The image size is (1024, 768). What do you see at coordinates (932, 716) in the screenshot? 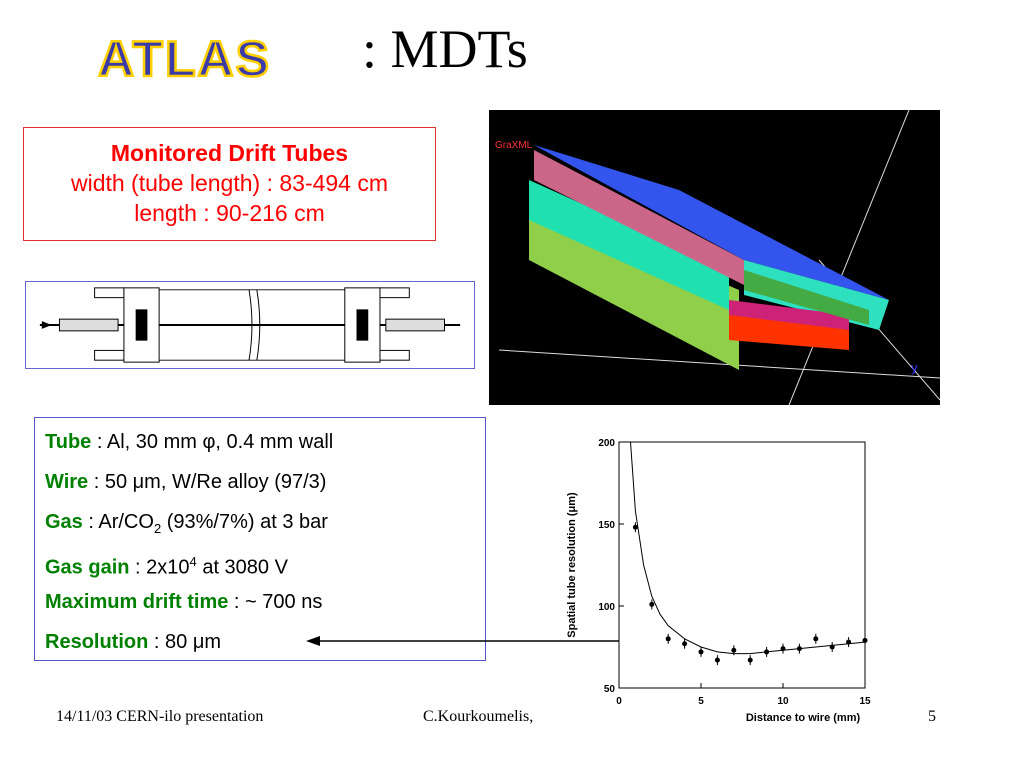
I see `footer-page-number: 5` at bounding box center [932, 716].